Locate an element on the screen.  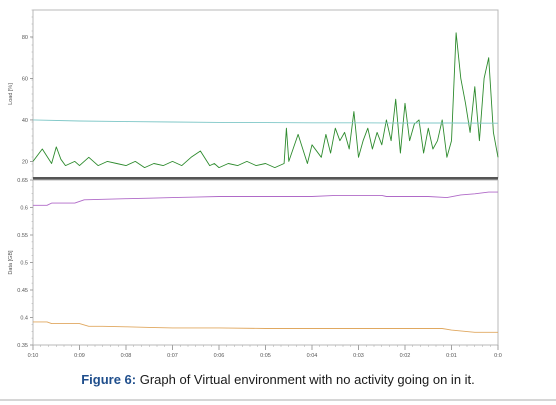
data-y-tick-label: 0.5 is located at coordinates (24, 264).